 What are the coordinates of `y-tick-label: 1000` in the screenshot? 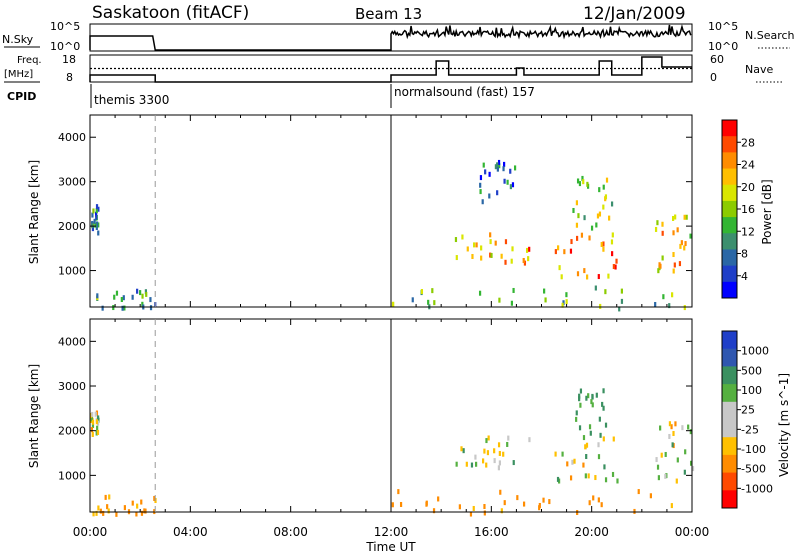 It's located at (72, 475).